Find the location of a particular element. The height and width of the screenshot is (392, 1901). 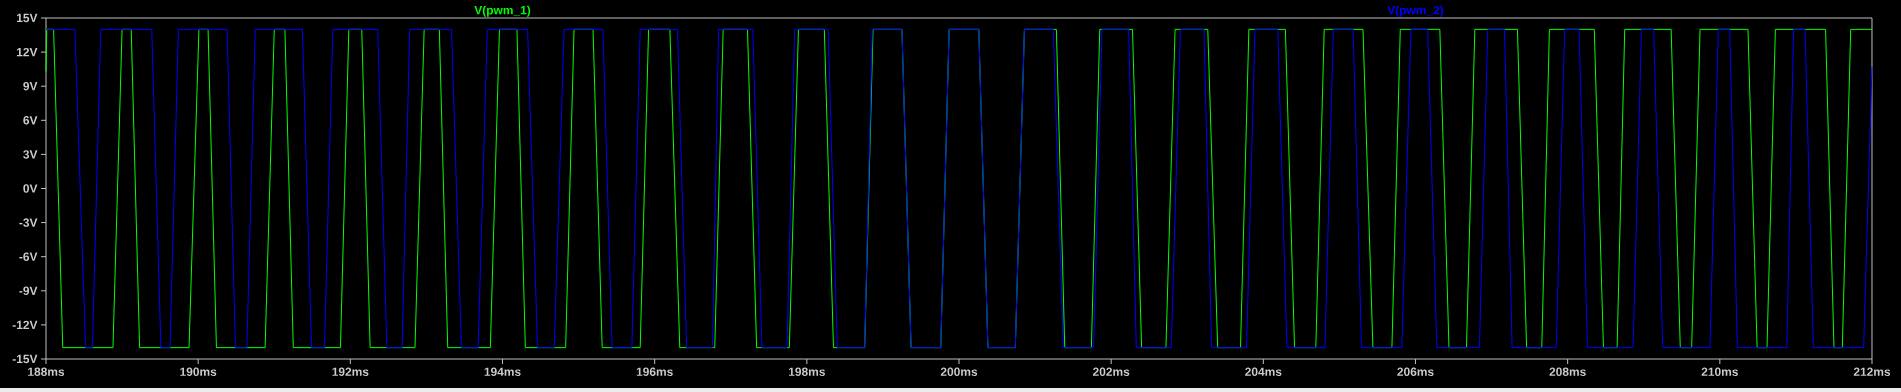

x-tick-label: 204ms is located at coordinates (1263, 371).